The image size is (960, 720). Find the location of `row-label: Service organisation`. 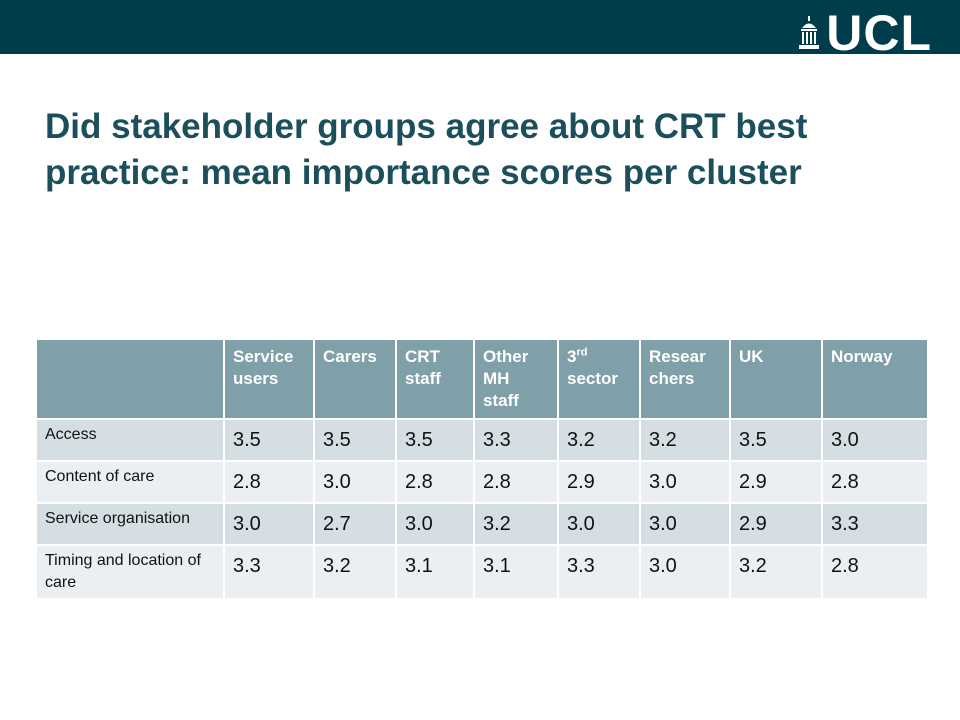

row-label: Service organisation is located at coordinates (130, 524).